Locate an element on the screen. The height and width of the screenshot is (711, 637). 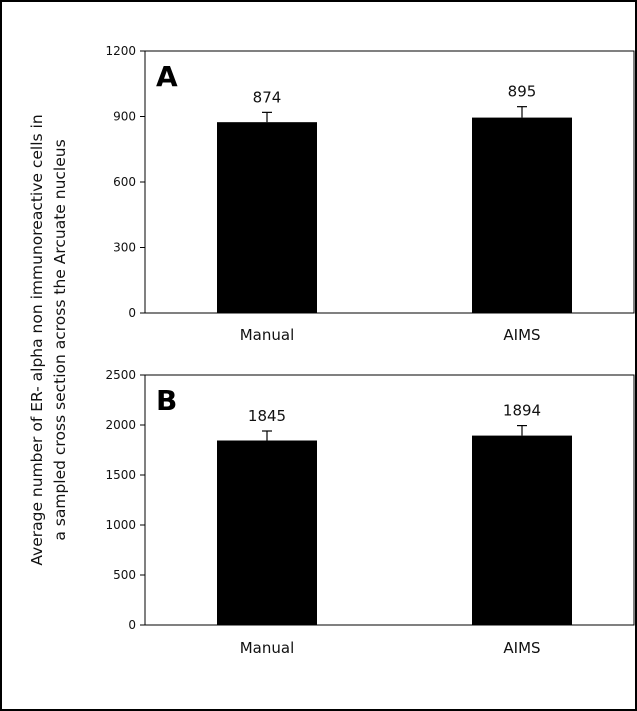
data-label: 874 is located at coordinates (267, 97).